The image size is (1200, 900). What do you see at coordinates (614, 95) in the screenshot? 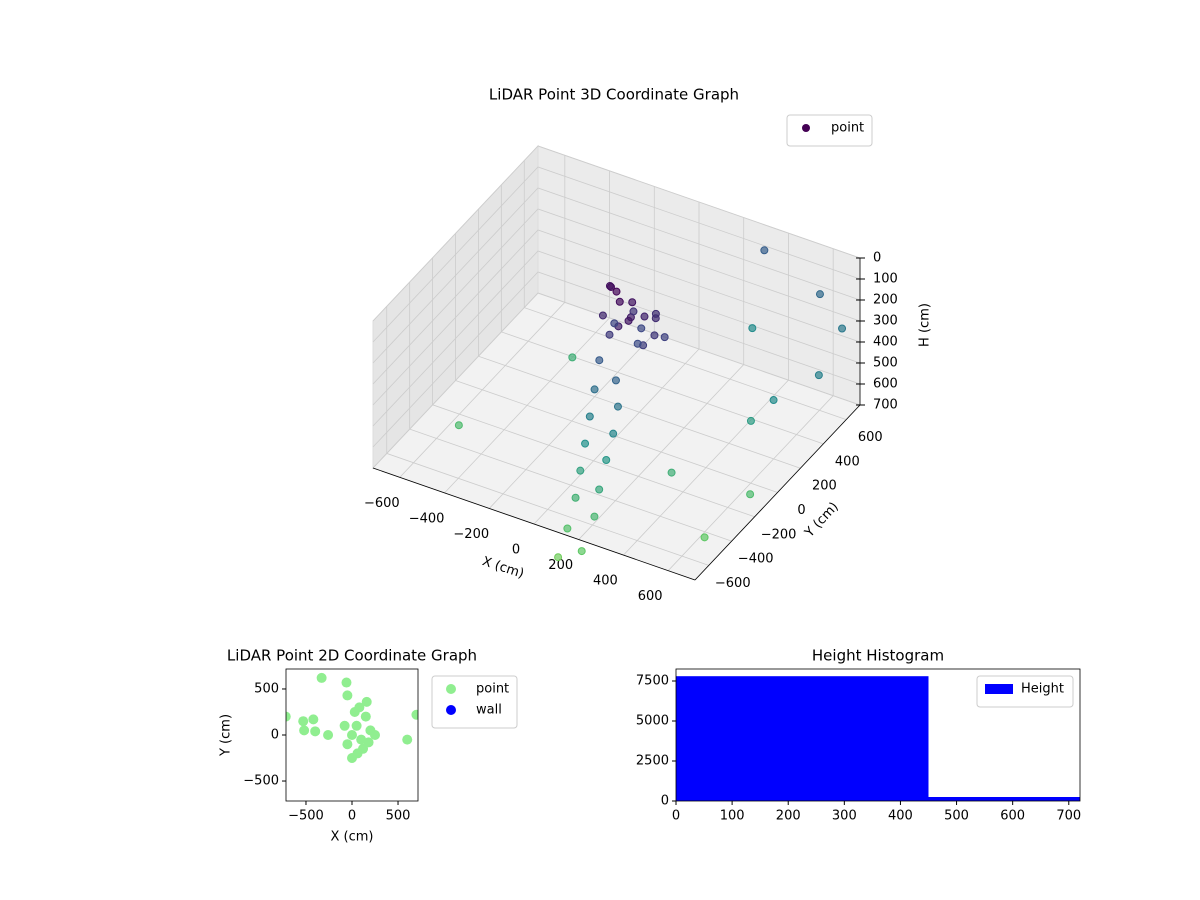
I see `chart-title: LiDAR Point 3D Coordinate Graph` at bounding box center [614, 95].